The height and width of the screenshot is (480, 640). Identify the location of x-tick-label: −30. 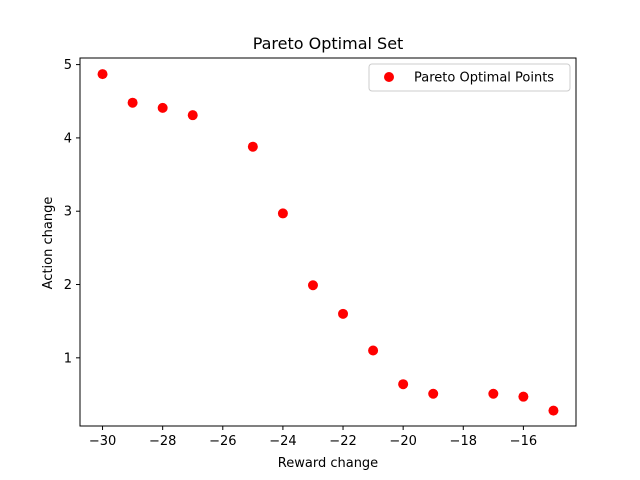
(102, 441).